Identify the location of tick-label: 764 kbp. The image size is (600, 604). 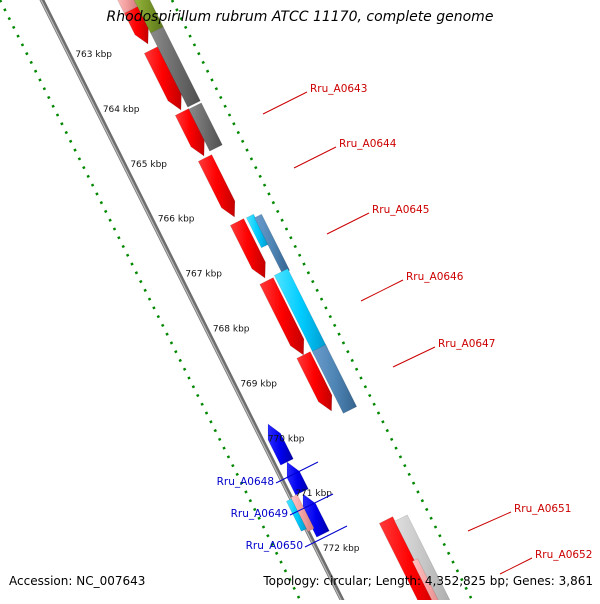
(121, 110).